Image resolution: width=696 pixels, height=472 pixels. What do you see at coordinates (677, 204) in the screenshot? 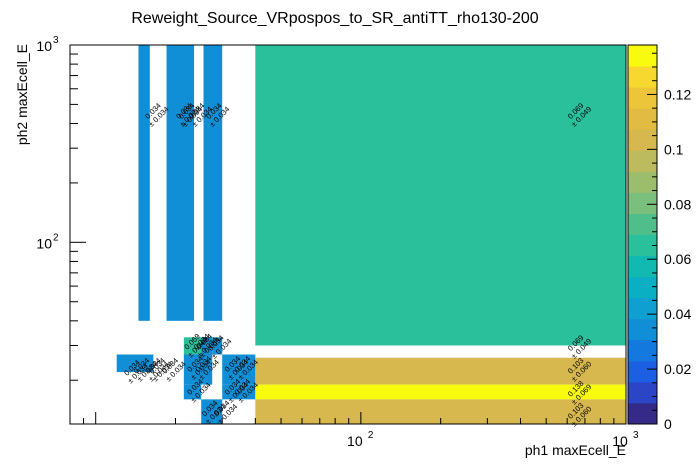
I see `color-scale-tick-label: 0.08` at bounding box center [677, 204].